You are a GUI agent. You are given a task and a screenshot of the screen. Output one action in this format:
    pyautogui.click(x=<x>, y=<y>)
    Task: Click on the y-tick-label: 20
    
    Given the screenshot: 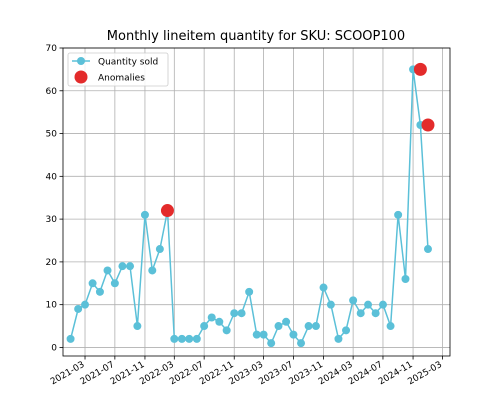 What is the action you would take?
    pyautogui.click(x=52, y=263)
    